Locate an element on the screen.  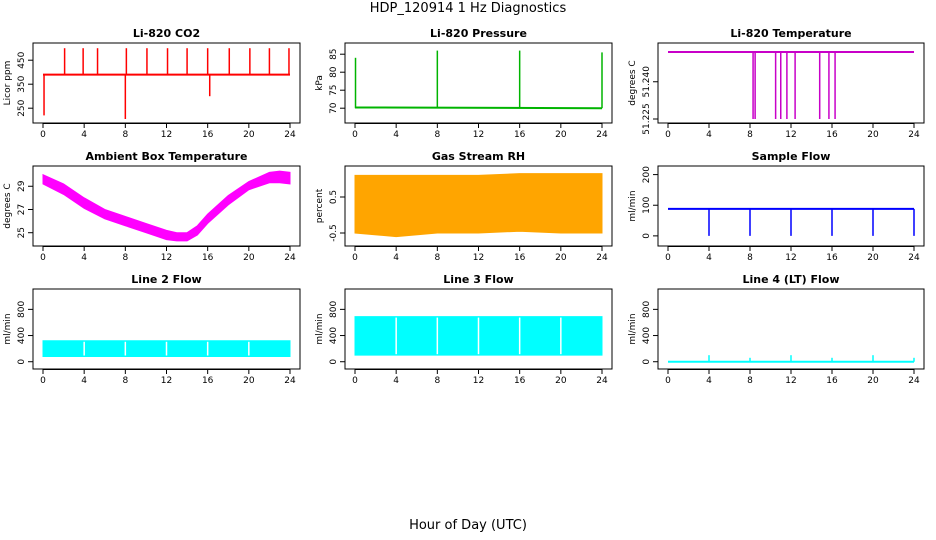
y-axis-label: percent is located at coordinates (320, 205).